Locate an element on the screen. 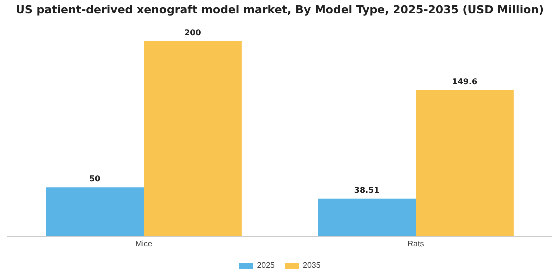  data-label: 149.6 is located at coordinates (465, 81).